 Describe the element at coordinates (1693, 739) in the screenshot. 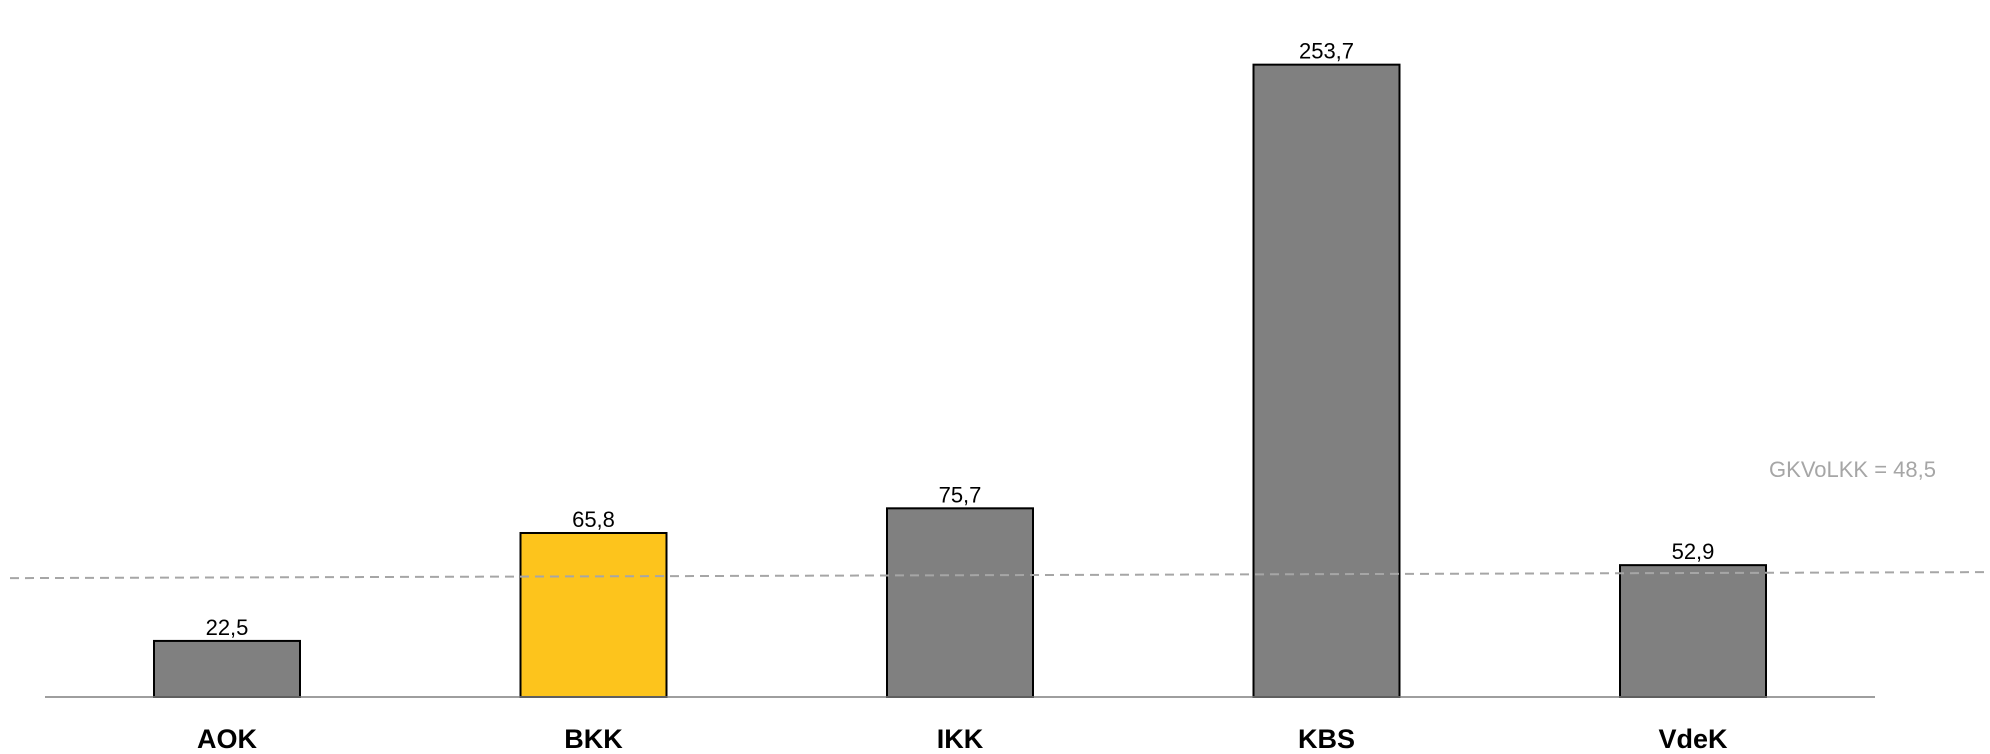

I see `category-label-vdek: VdeK` at that location.